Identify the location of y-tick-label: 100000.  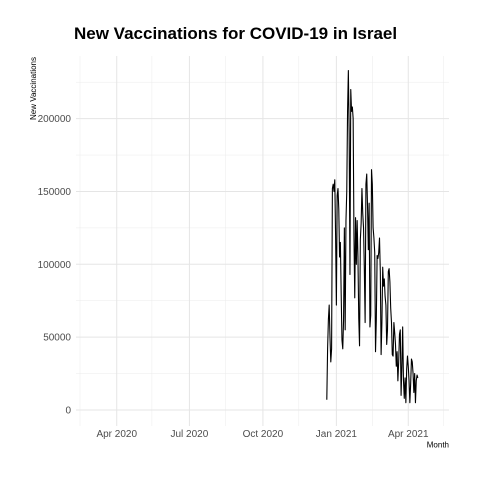
(55, 265).